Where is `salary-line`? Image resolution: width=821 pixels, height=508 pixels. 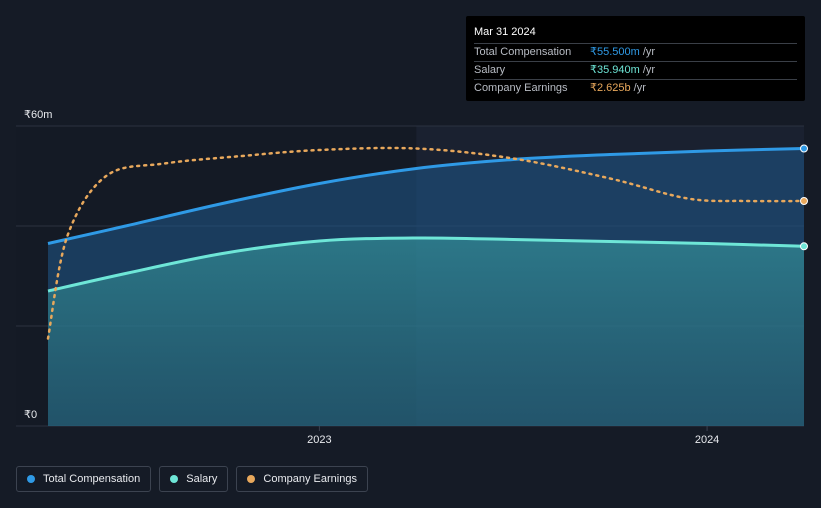
salary-line is located at coordinates (426, 264).